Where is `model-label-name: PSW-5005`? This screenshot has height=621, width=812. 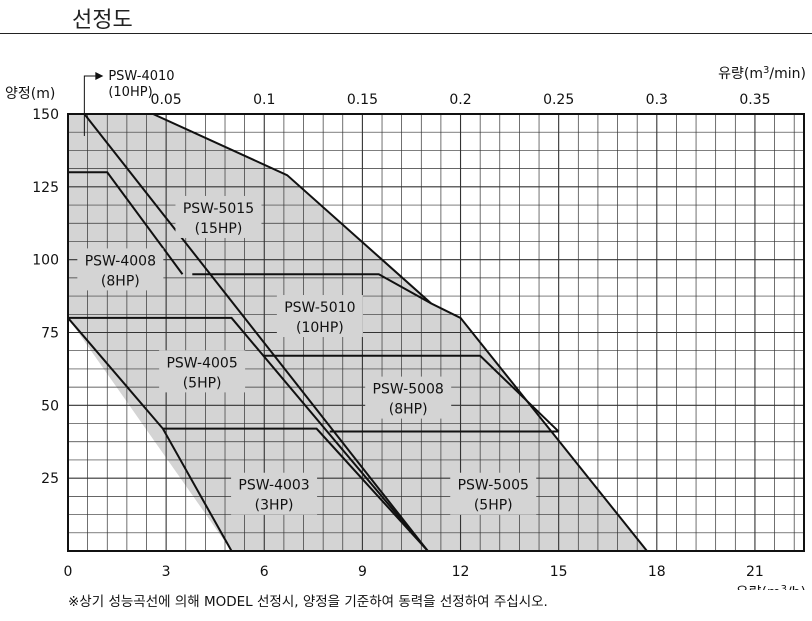 model-label-name: PSW-5005 is located at coordinates (493, 486).